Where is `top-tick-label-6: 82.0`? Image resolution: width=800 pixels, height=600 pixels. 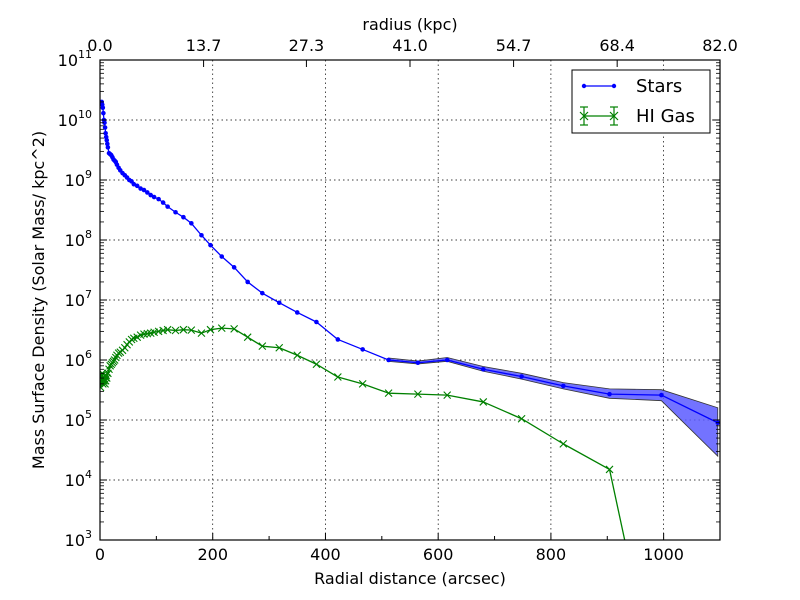
top-tick-label-6: 82.0 is located at coordinates (720, 45).